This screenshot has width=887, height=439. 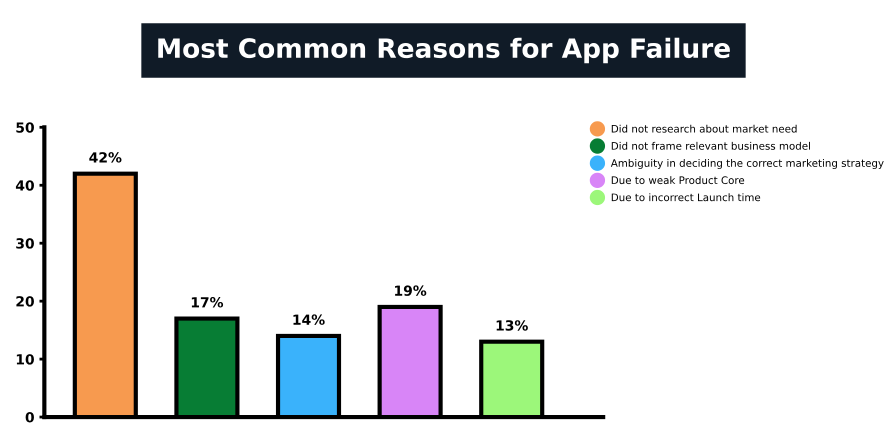 I want to click on y-tick-label: 10, so click(x=25, y=359).